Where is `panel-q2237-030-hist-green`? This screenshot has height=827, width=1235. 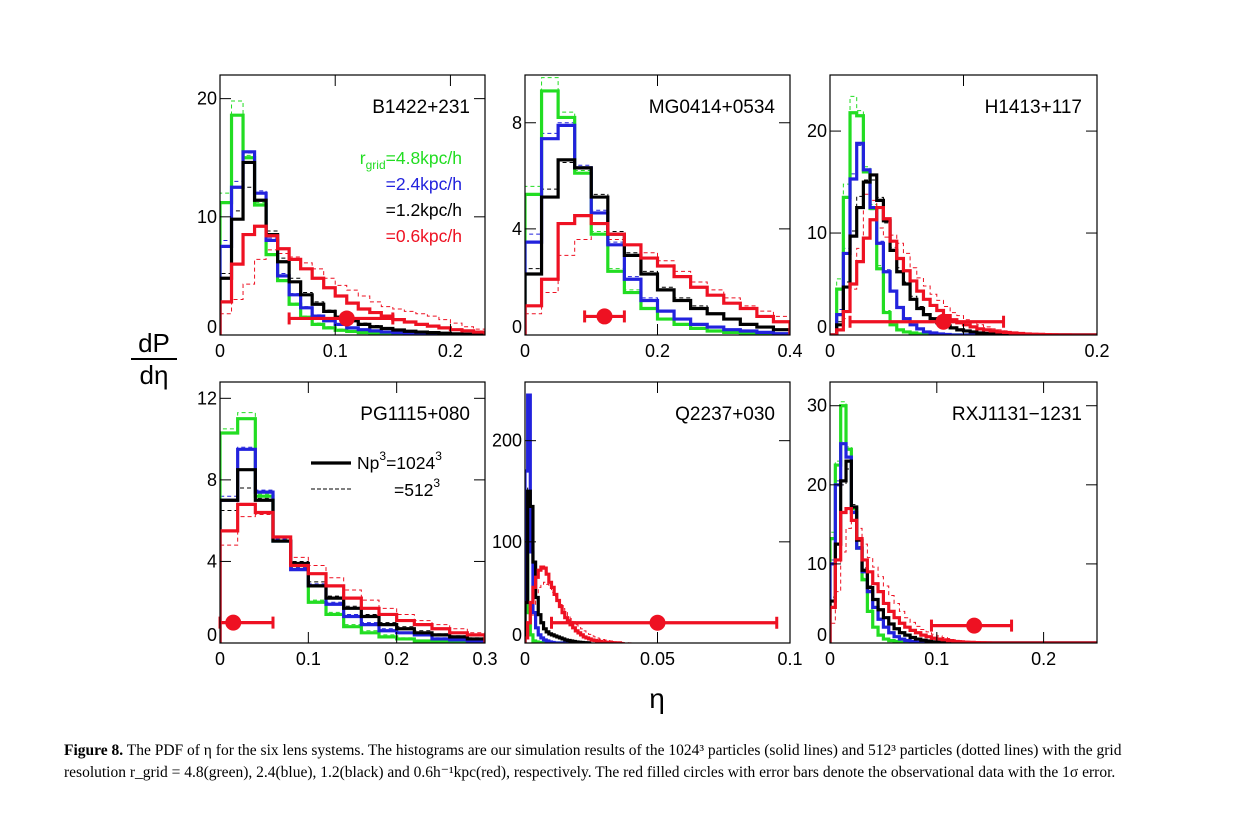
panel-q2237-030-hist-green is located at coordinates (558, 594).